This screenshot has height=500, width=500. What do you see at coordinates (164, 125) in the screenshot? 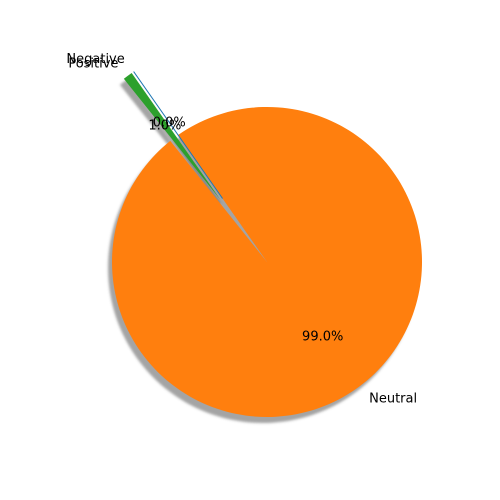
I see `pie-pct-label-positive: 1.0%` at bounding box center [164, 125].